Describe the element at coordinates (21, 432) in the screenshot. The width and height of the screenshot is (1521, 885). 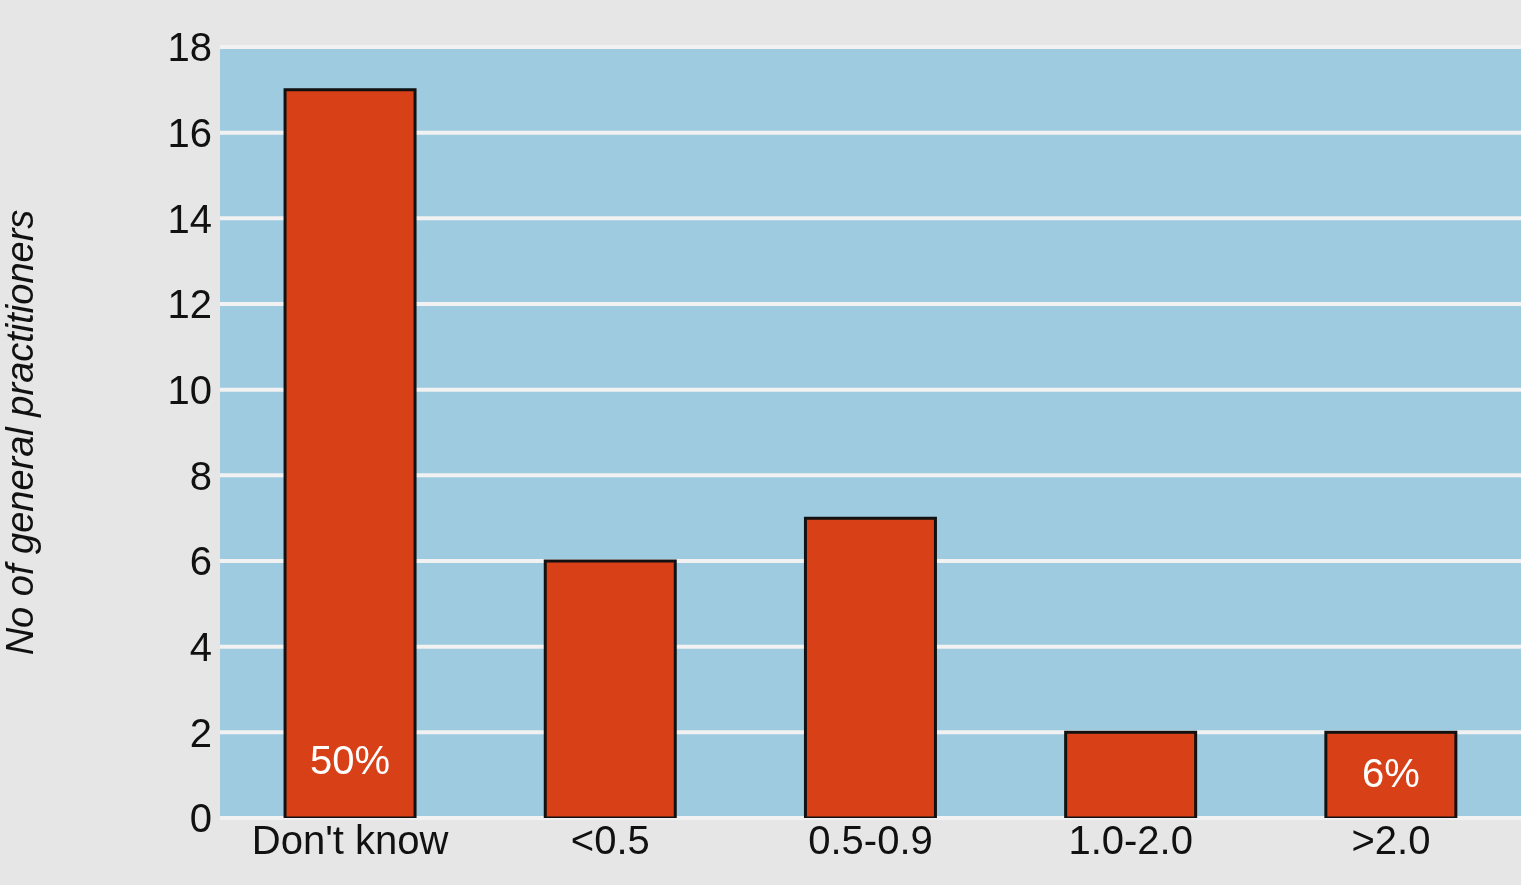
I see `y-axis-title: No of general practitioners` at that location.